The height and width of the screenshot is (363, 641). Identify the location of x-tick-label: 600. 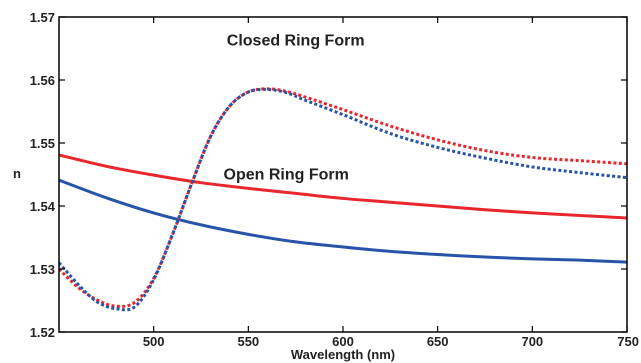
(343, 341).